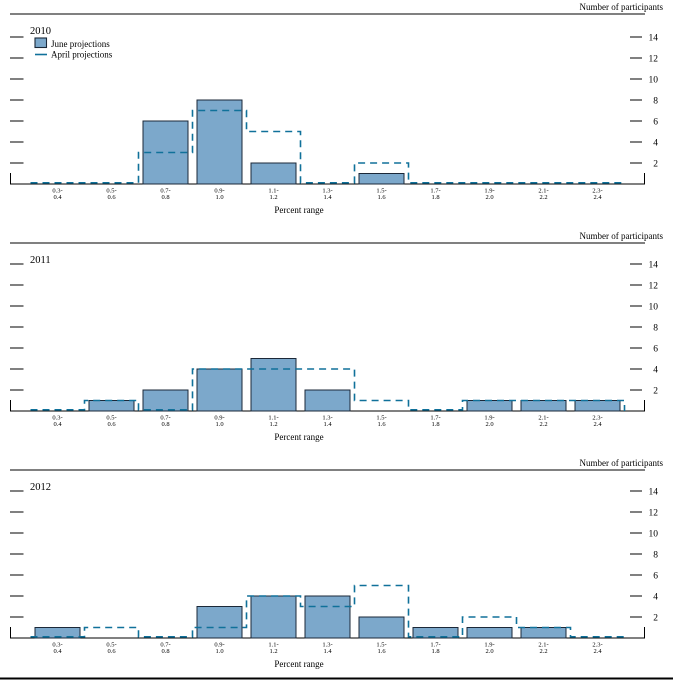  What do you see at coordinates (57, 645) in the screenshot?
I see `x-tick-label-top: 0.3-` at bounding box center [57, 645].